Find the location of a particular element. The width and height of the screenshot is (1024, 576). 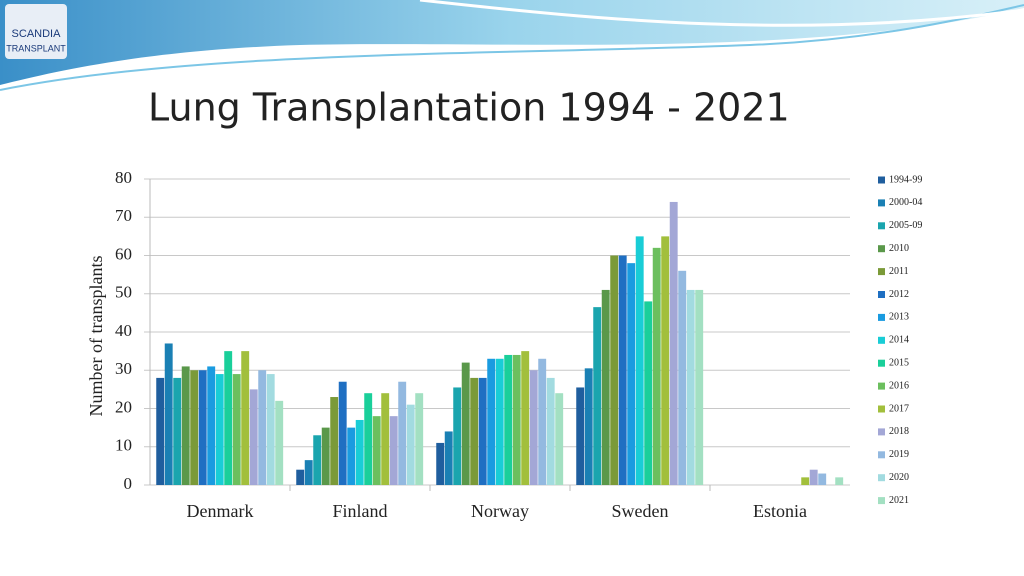

legend-label: 1994-99 is located at coordinates (905, 179).